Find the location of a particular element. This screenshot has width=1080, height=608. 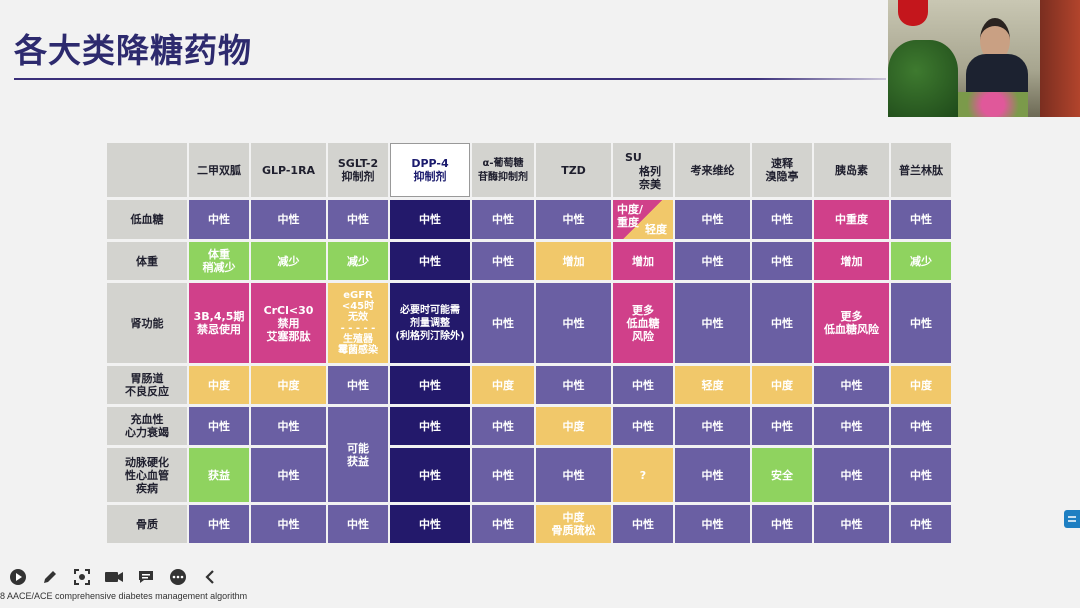

plant-decoration is located at coordinates (923, 78).